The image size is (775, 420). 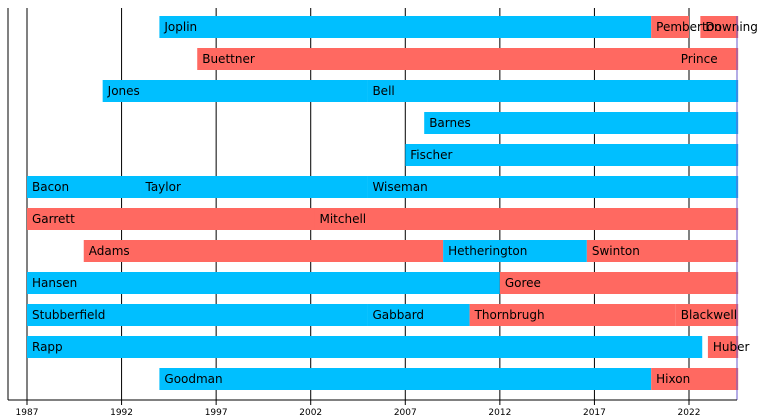 I want to click on segment-label: Taylor, so click(x=162, y=187).